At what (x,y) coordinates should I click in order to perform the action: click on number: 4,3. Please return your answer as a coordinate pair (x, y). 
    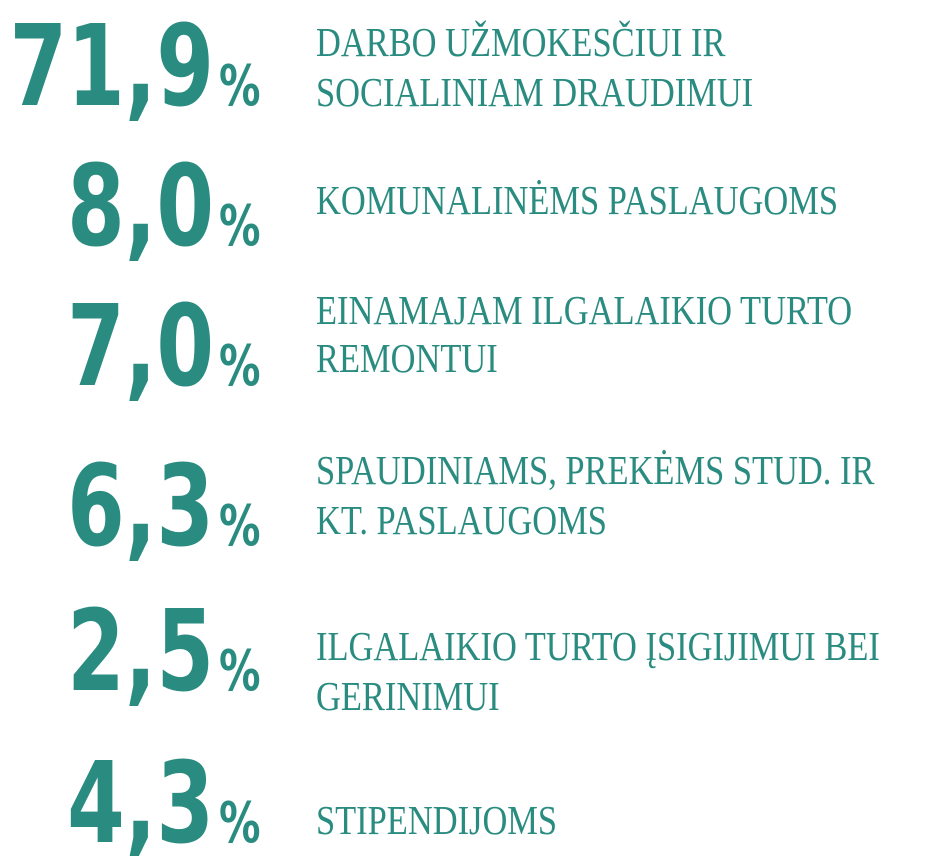
    Looking at the image, I should click on (140, 798).